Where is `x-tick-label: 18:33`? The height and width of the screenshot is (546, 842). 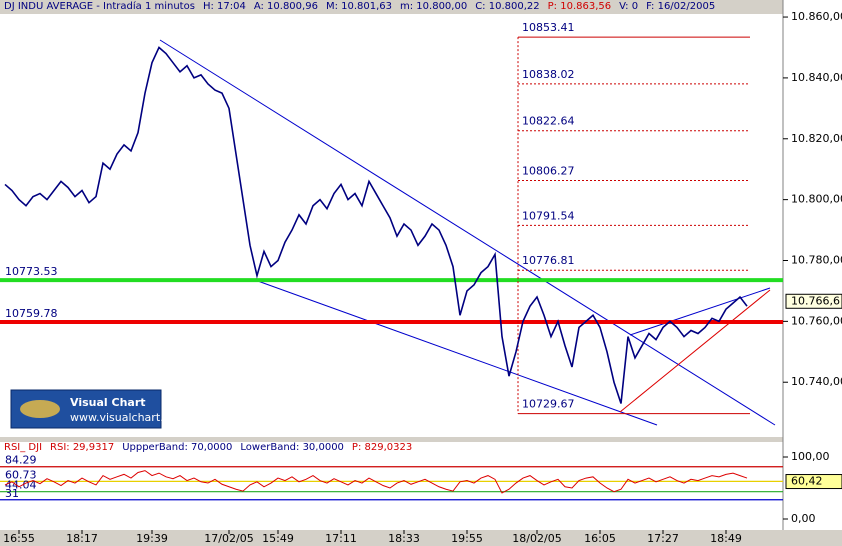
x-tick-label: 18:33 is located at coordinates (404, 538).